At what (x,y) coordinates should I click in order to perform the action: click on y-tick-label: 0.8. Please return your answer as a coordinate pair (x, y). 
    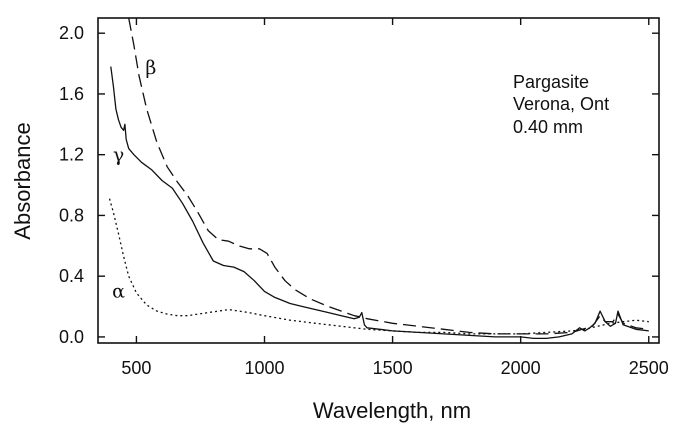
    Looking at the image, I should click on (71, 215).